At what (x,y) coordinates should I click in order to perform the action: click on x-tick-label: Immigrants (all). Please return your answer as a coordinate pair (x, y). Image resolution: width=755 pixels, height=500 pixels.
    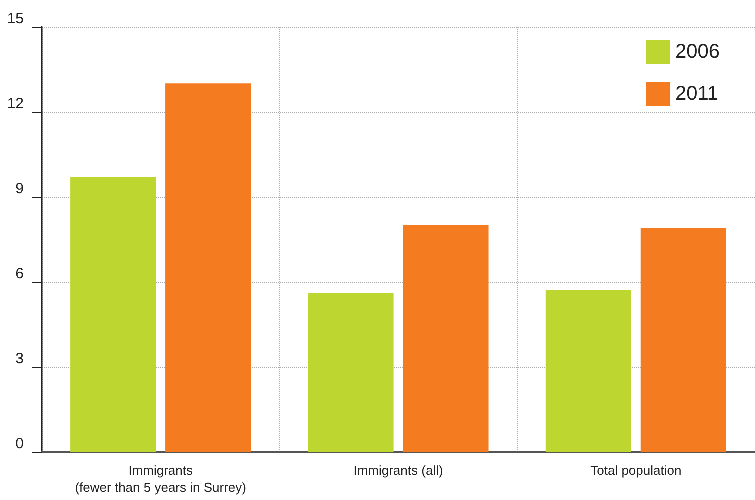
    Looking at the image, I should click on (399, 470).